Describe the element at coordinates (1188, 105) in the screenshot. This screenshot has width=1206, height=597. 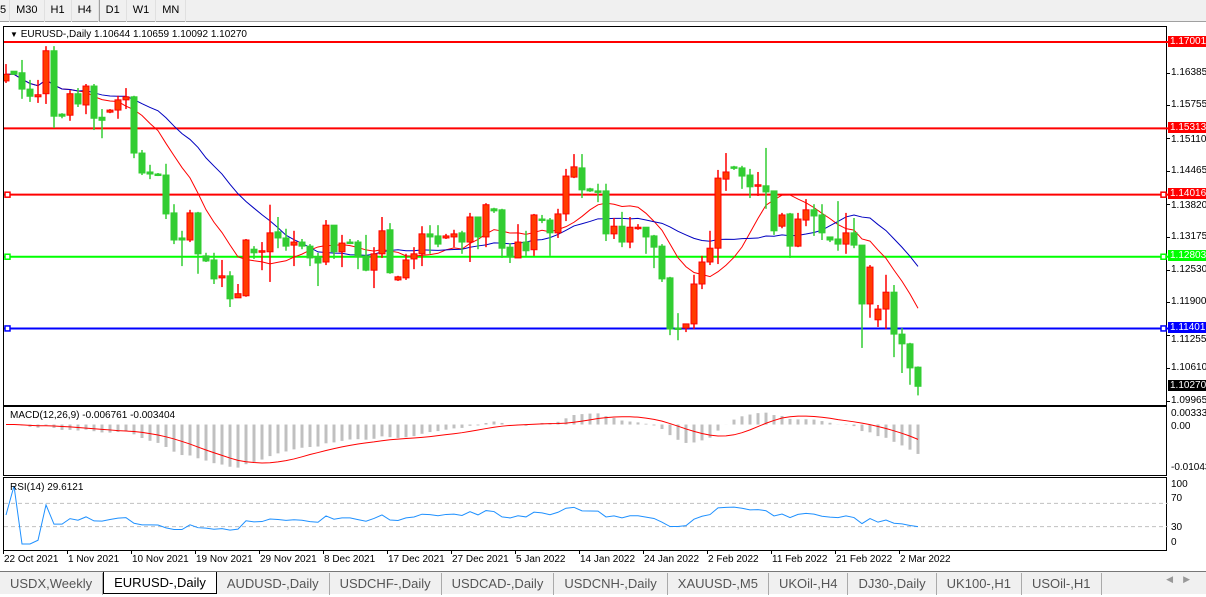
I see `price-tick: 1.15755` at that location.